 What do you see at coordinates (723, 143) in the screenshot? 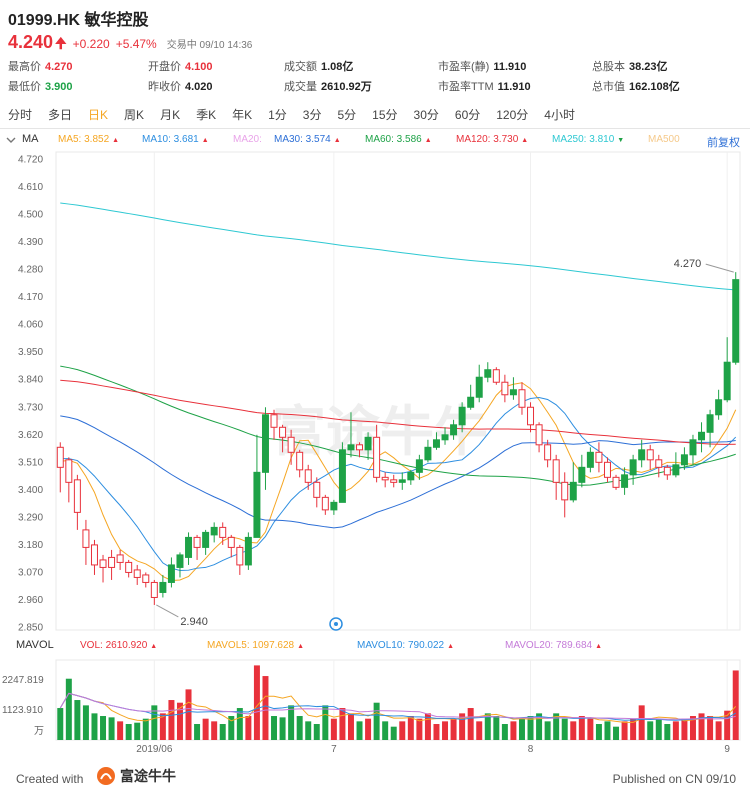
I see `adjust-toggle: 前复权` at bounding box center [723, 143].